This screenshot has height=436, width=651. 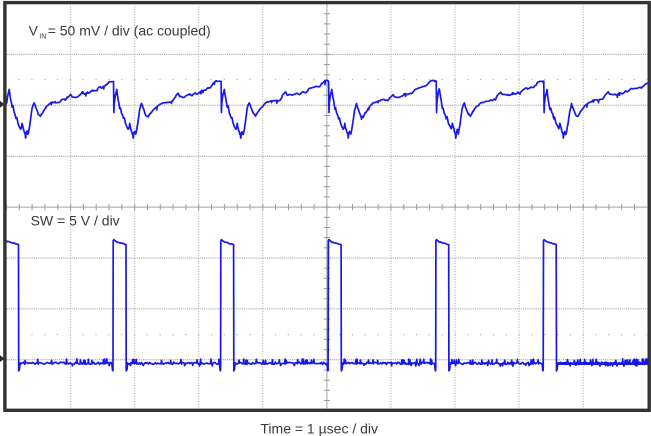 What do you see at coordinates (75, 221) in the screenshot?
I see `svg-text: SW = 5 V / div` at bounding box center [75, 221].